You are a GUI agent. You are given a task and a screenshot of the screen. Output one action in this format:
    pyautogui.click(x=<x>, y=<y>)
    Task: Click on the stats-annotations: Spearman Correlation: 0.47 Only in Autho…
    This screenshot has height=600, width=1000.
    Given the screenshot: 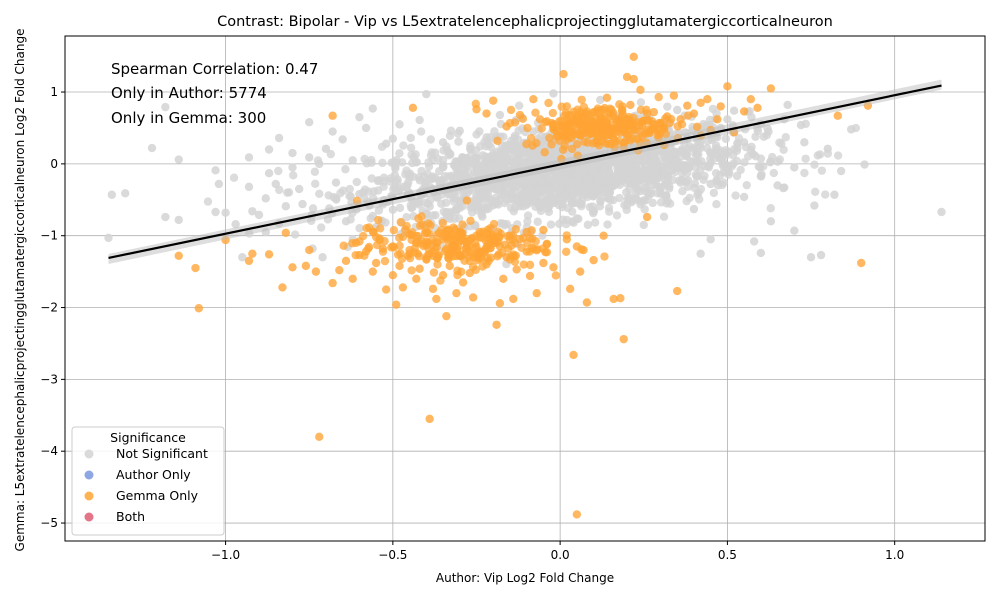 What is the action you would take?
    pyautogui.click(x=214, y=93)
    